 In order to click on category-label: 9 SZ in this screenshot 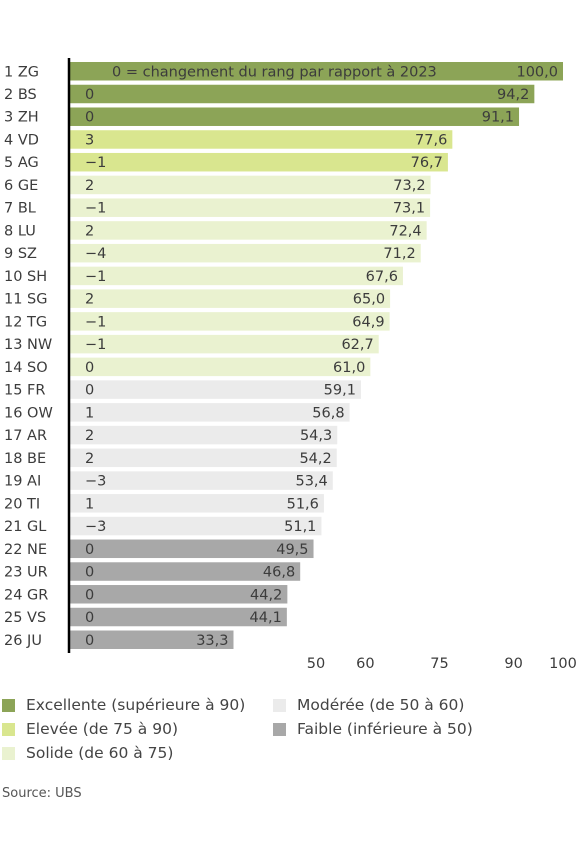, I will do `click(20, 254)`.